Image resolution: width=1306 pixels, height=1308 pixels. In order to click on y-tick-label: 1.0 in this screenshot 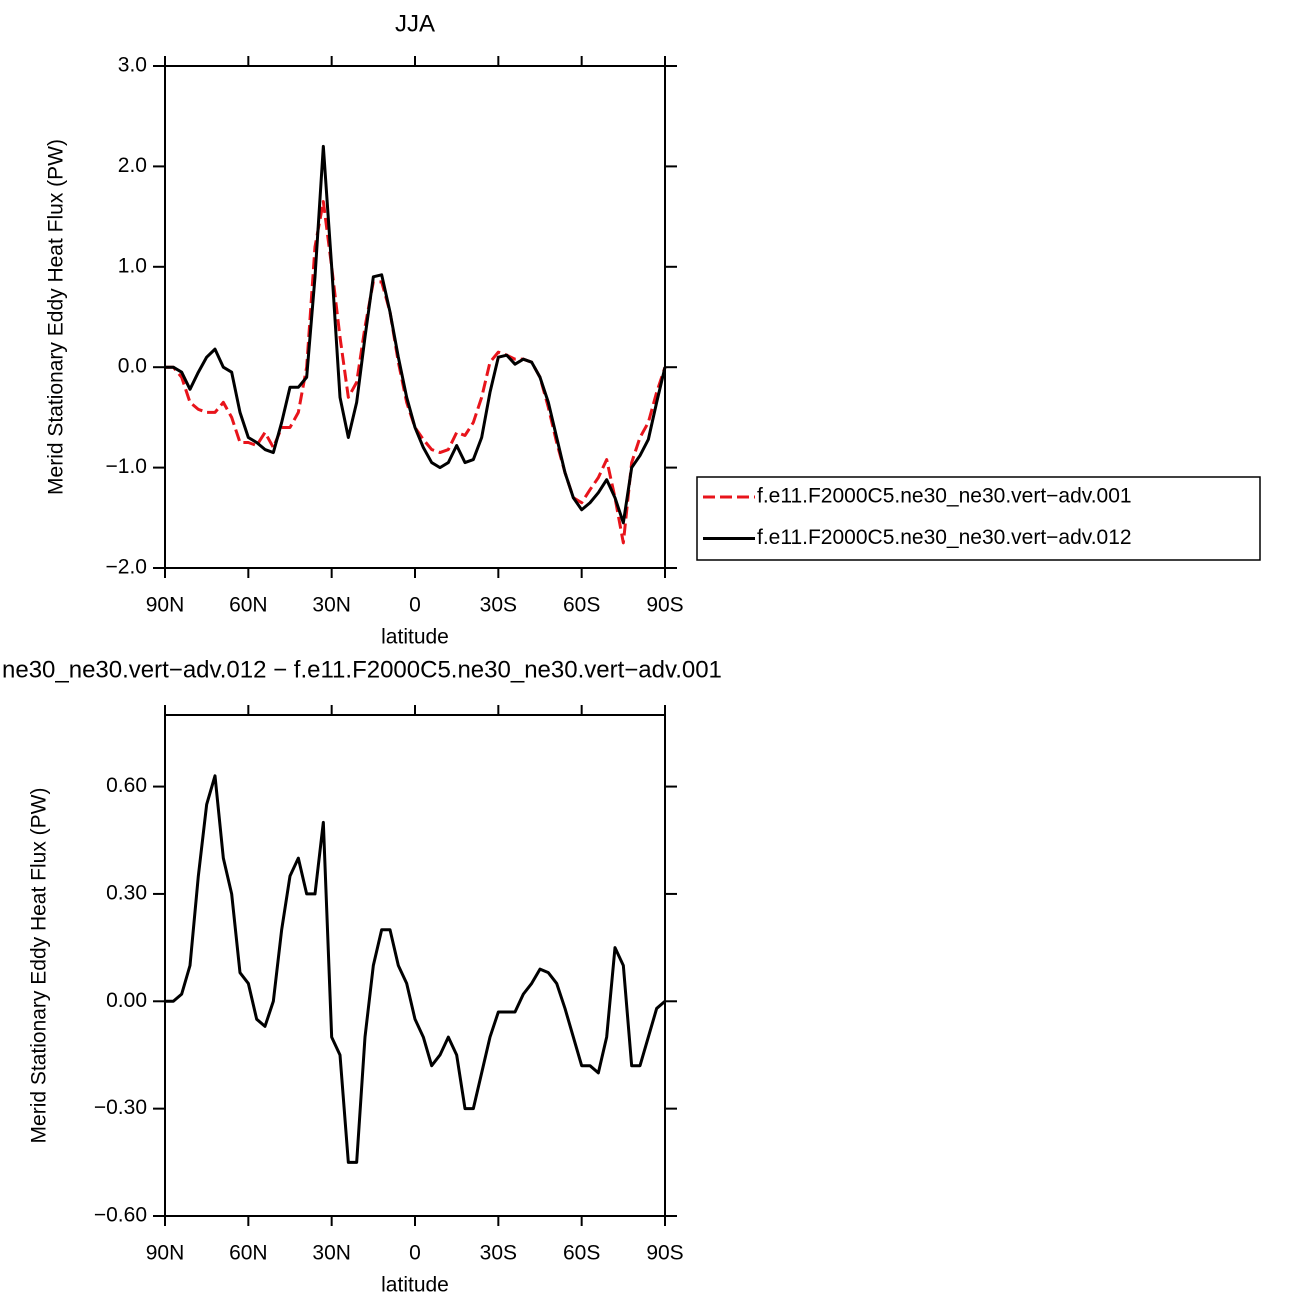, I will do `click(132, 265)`.